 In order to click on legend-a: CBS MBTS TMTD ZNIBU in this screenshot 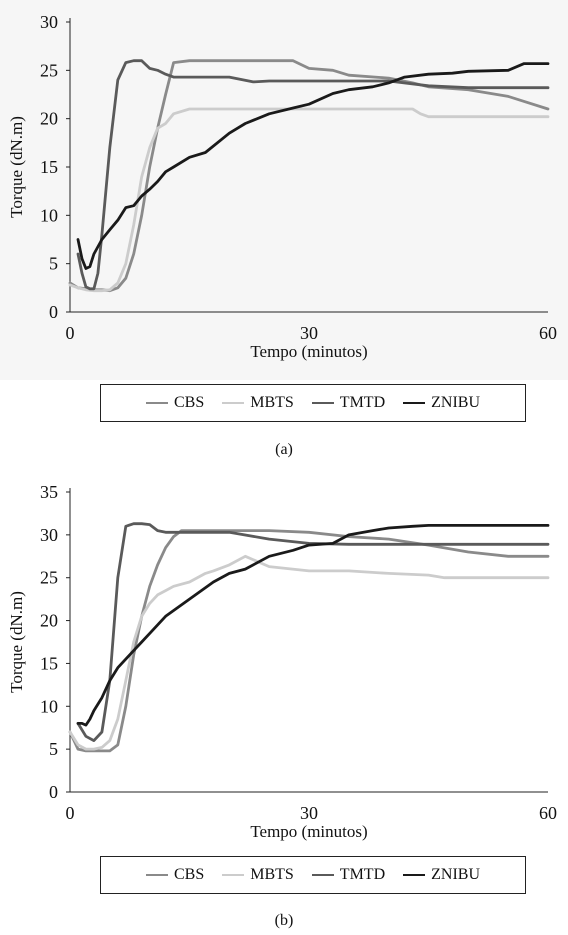, I will do `click(313, 403)`.